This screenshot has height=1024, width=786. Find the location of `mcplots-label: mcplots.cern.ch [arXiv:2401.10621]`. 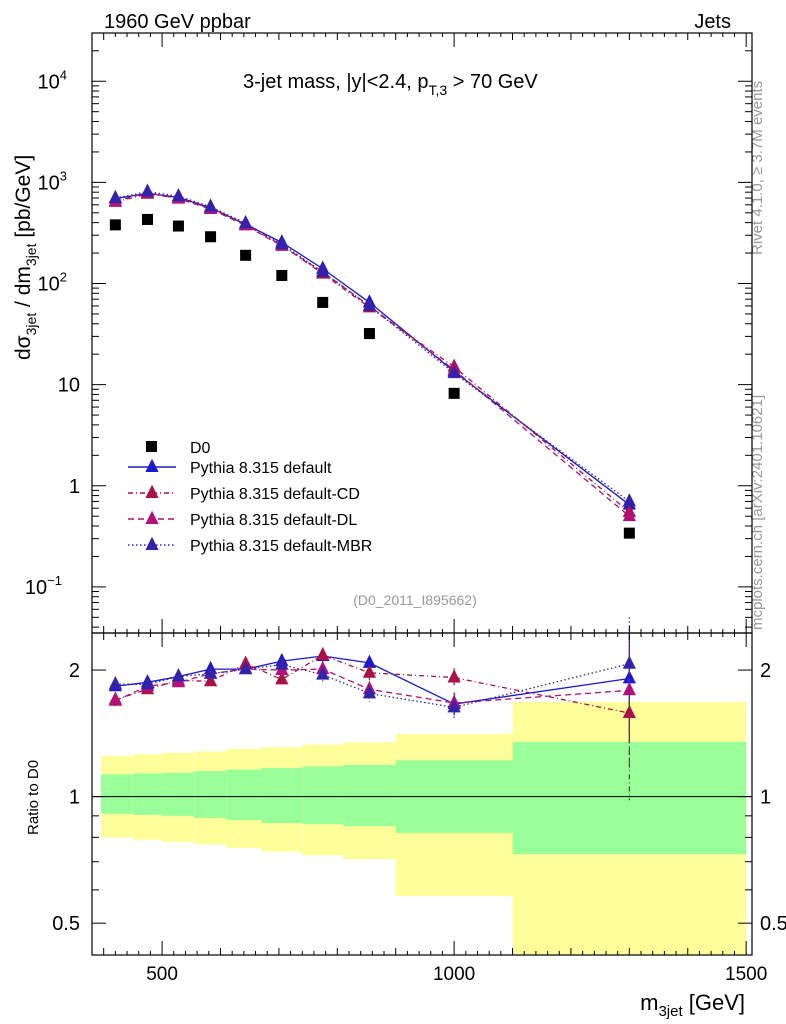

mcplots-label: mcplots.cern.ch [arXiv:2401.10621] is located at coordinates (757, 512).